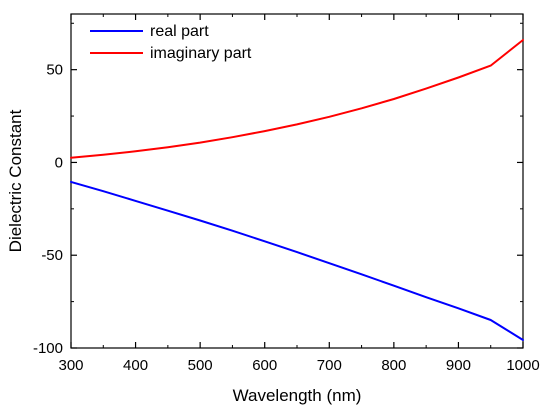 The image size is (550, 412). Describe the element at coordinates (458, 365) in the screenshot. I see `x-tick-label: 900` at that location.